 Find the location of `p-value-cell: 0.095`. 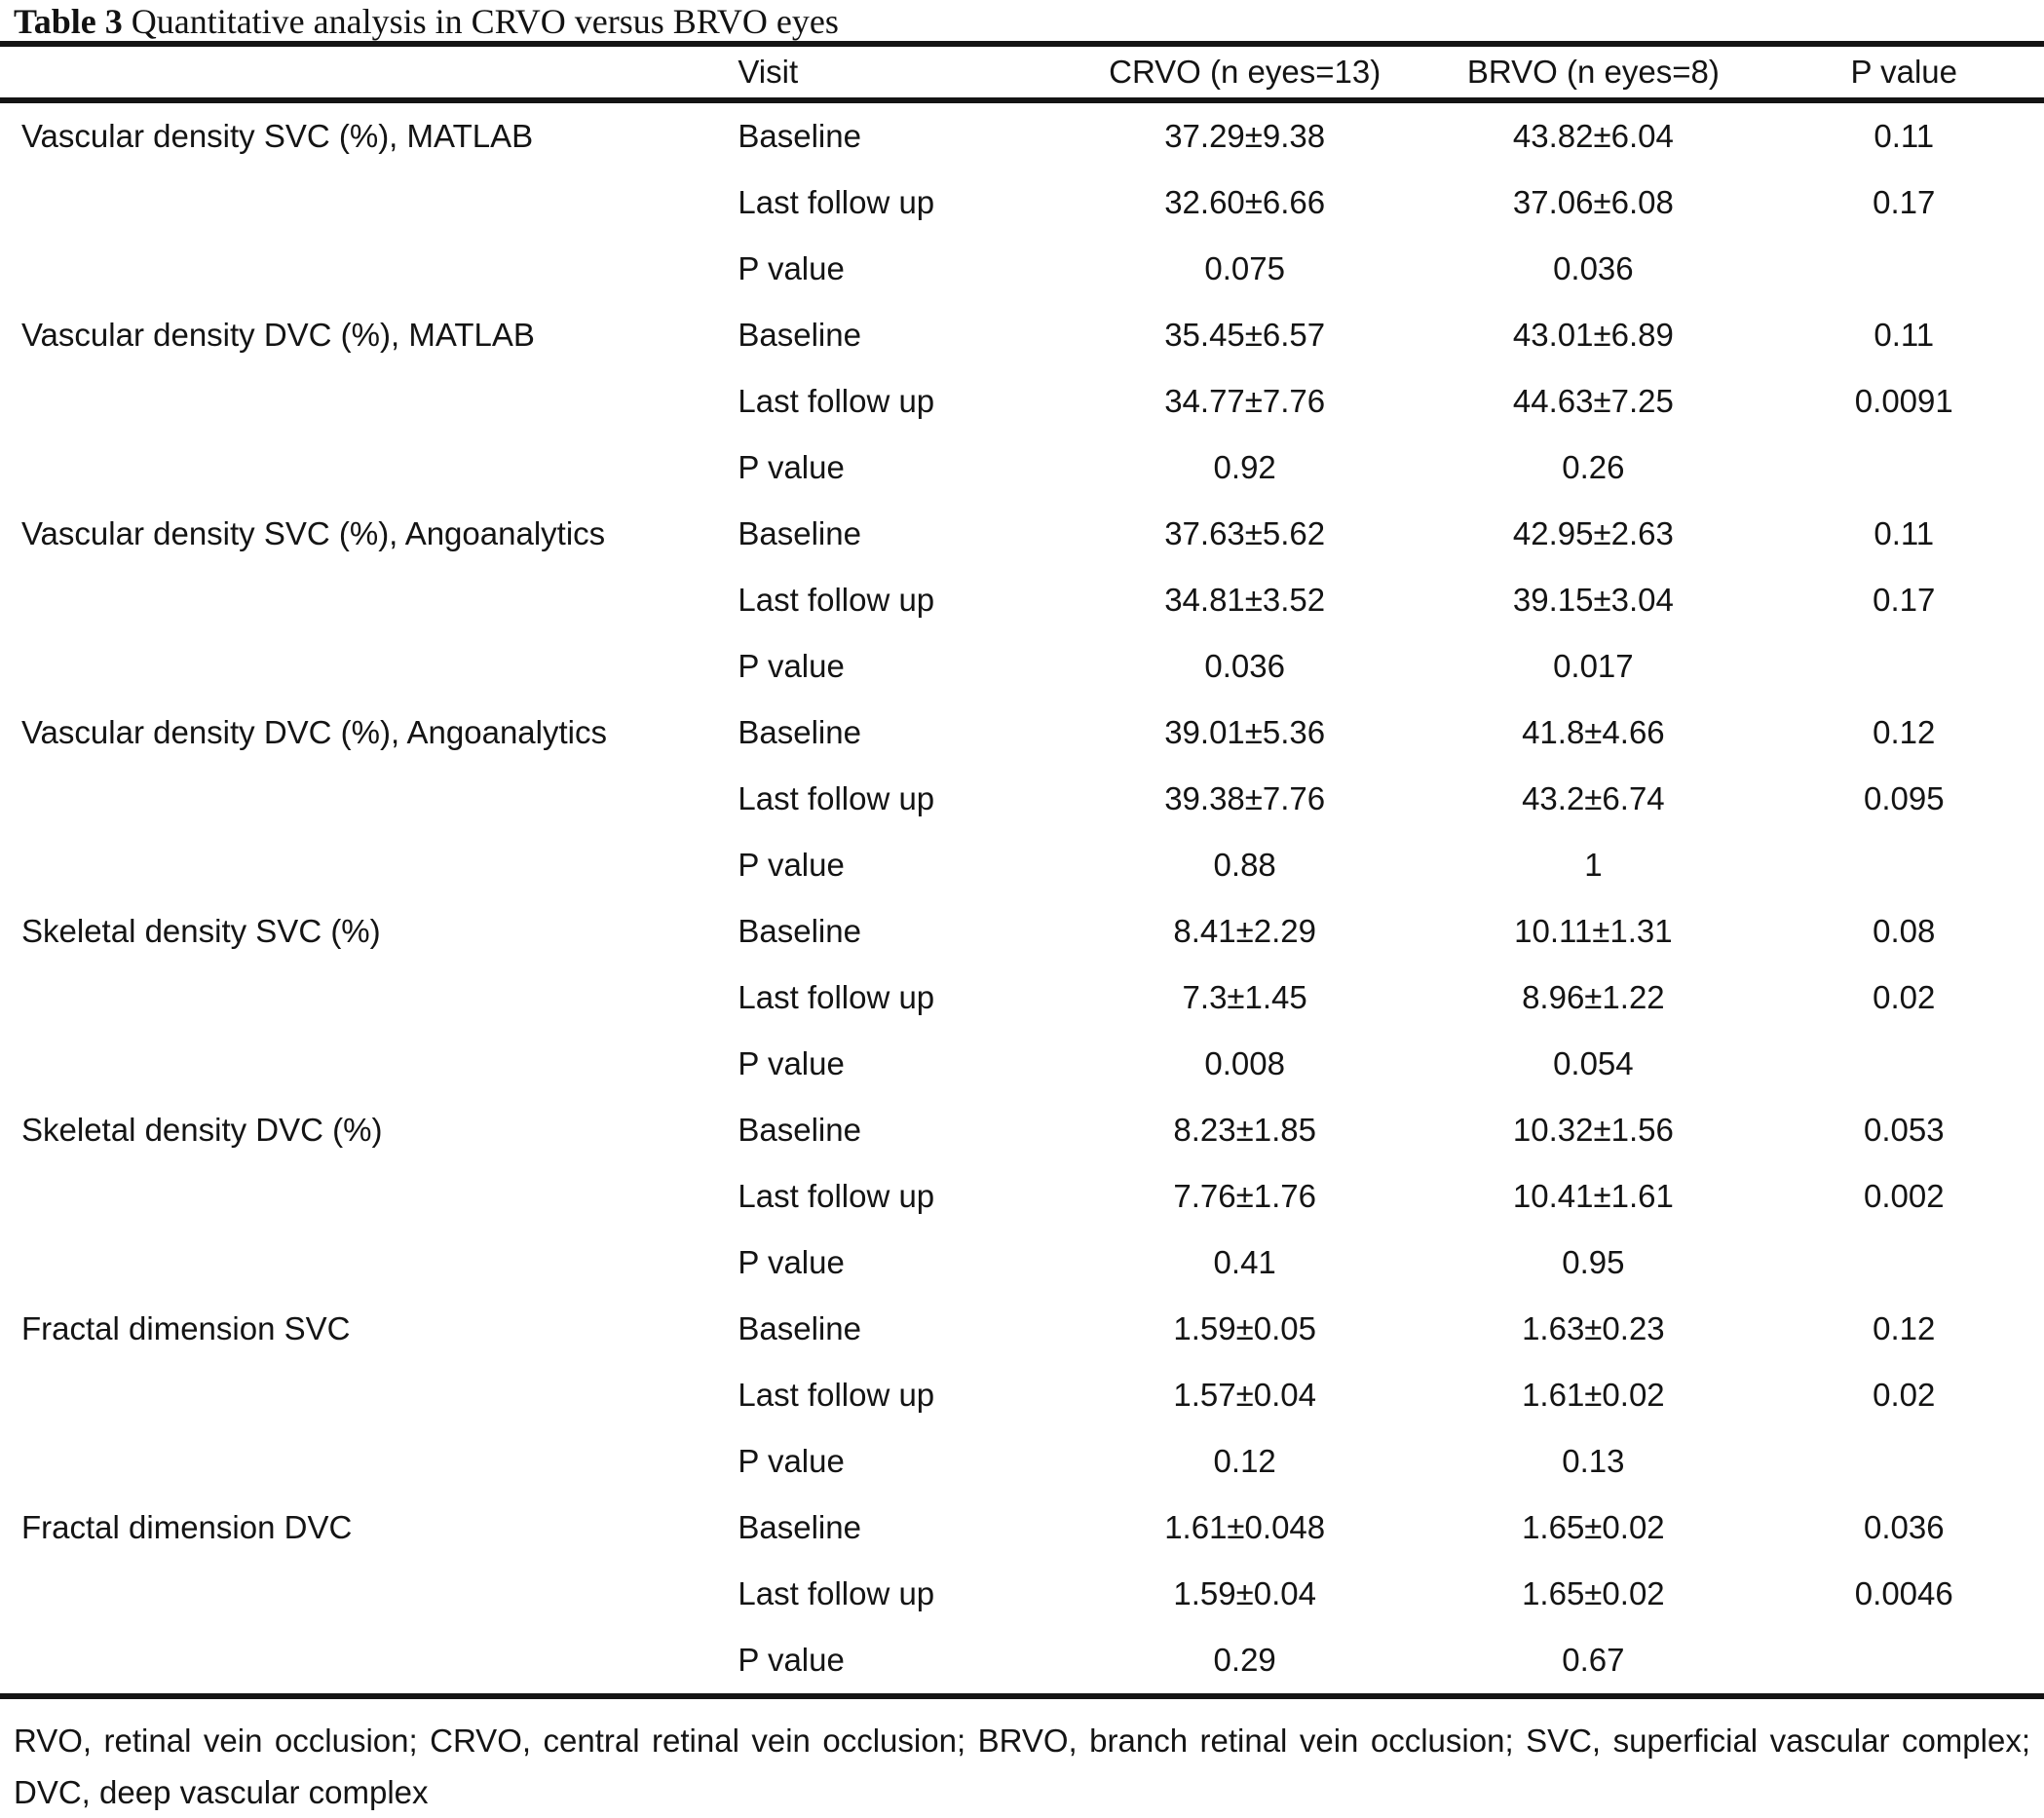

p-value-cell: 0.095 is located at coordinates (1904, 798).